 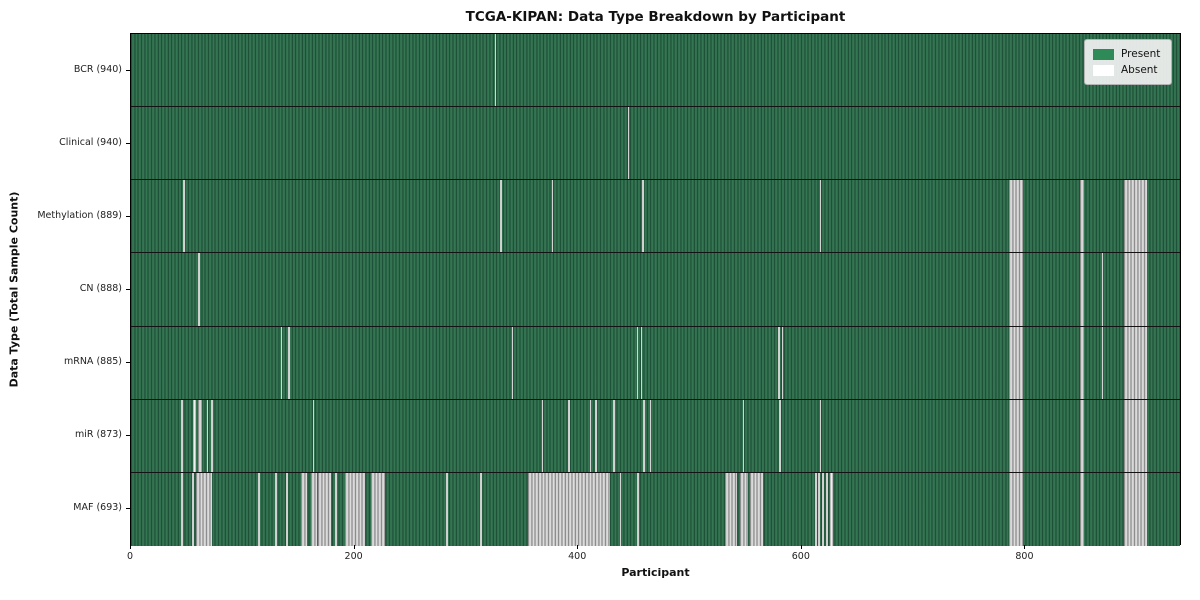 I want to click on x-tick-label: 600, so click(x=800, y=556).